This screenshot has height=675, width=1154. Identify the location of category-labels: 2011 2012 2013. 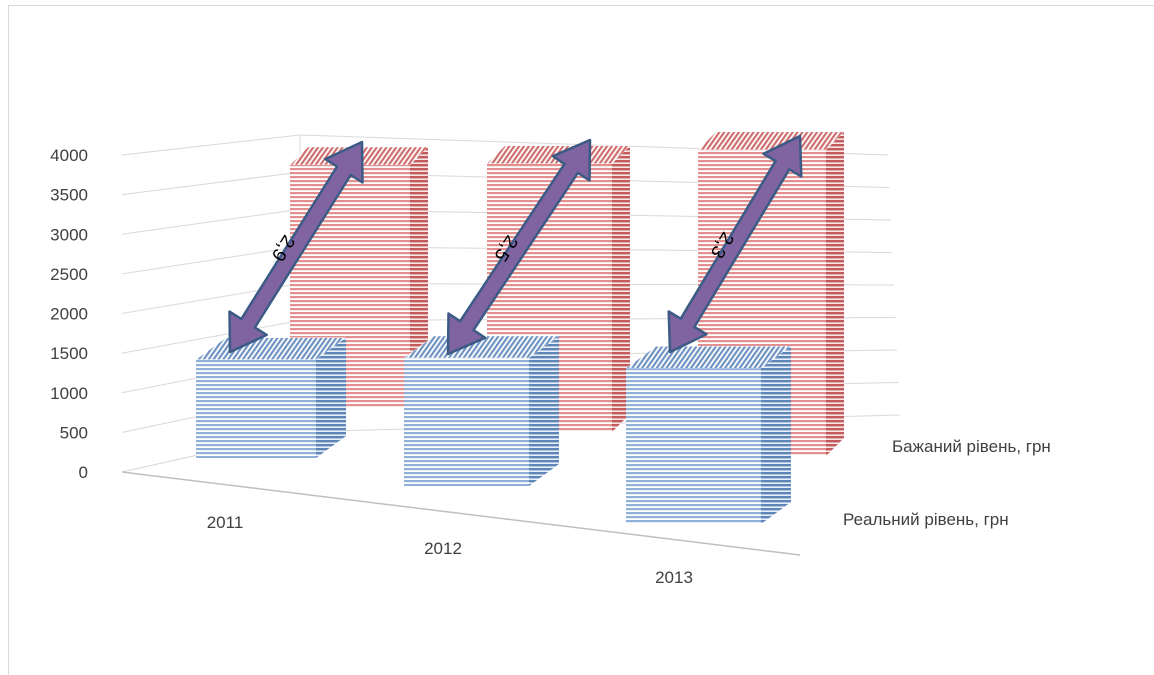
(450, 550).